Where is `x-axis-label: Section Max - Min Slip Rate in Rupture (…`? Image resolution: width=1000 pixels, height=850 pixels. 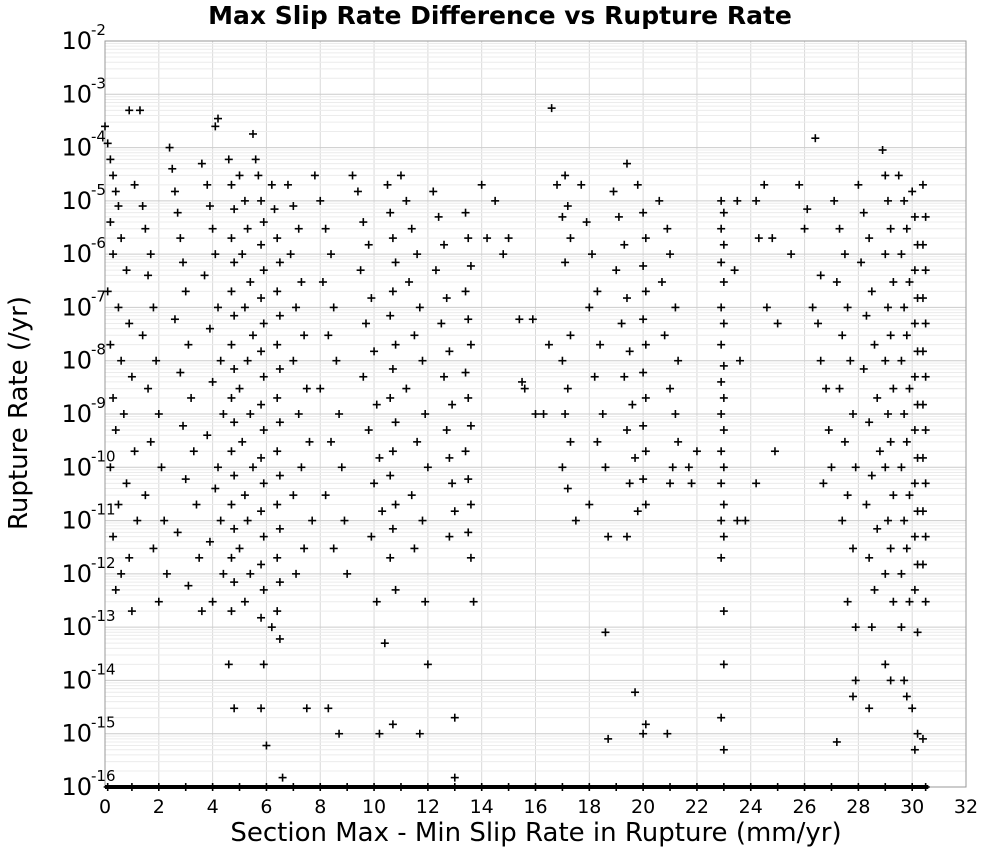
x-axis-label: Section Max - Min Slip Rate in Rupture (… is located at coordinates (535, 833).